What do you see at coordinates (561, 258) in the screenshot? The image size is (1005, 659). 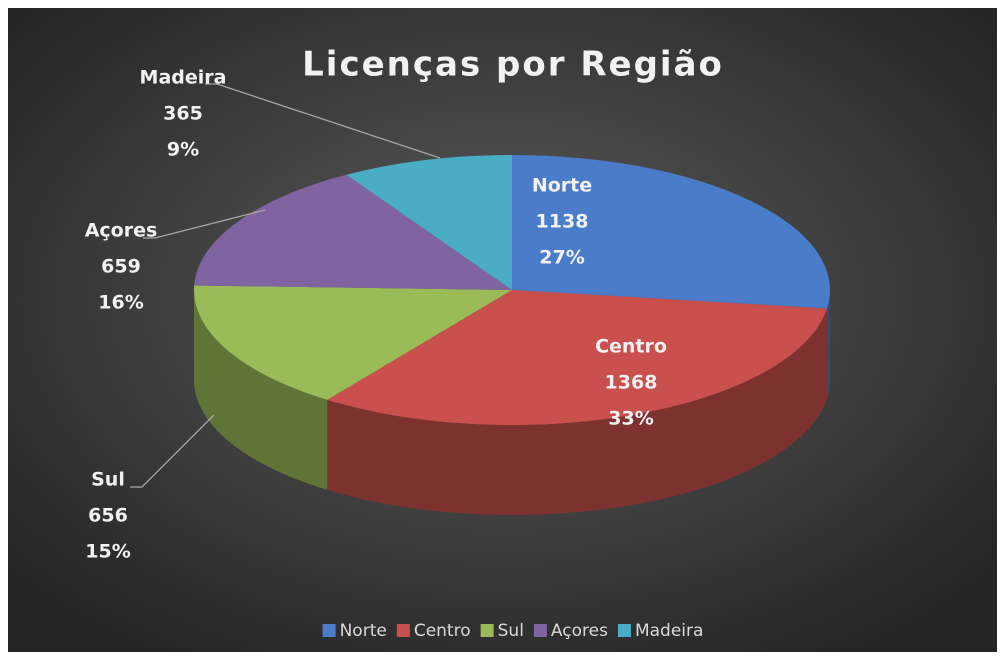 I see `label-percent: 27%` at bounding box center [561, 258].